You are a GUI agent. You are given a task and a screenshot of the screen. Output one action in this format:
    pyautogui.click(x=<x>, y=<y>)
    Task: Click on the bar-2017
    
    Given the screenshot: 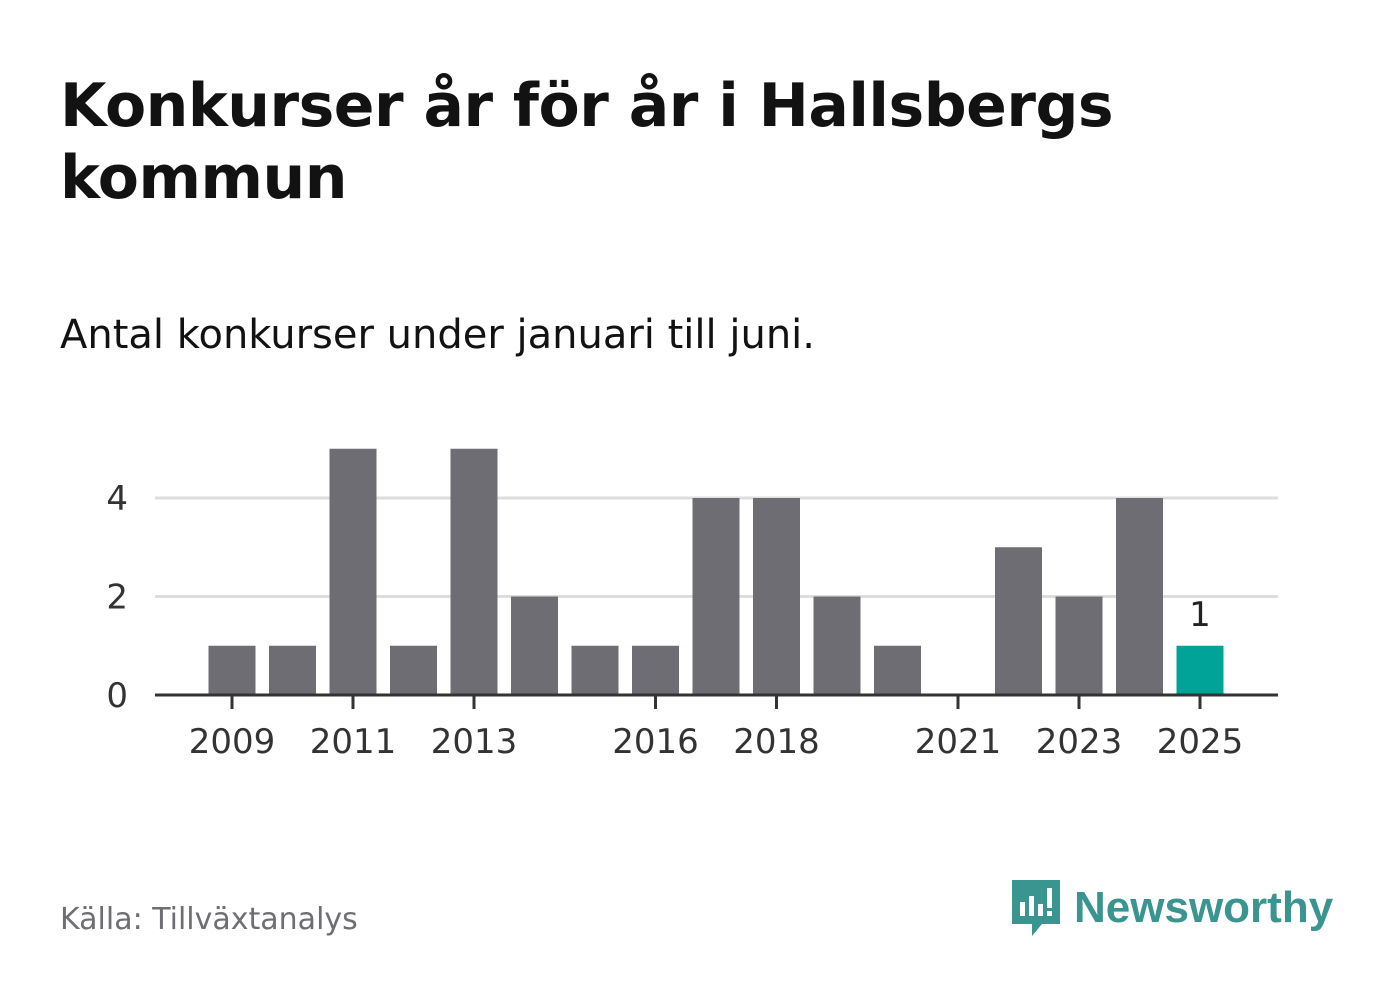 What is the action you would take?
    pyautogui.click(x=716, y=596)
    